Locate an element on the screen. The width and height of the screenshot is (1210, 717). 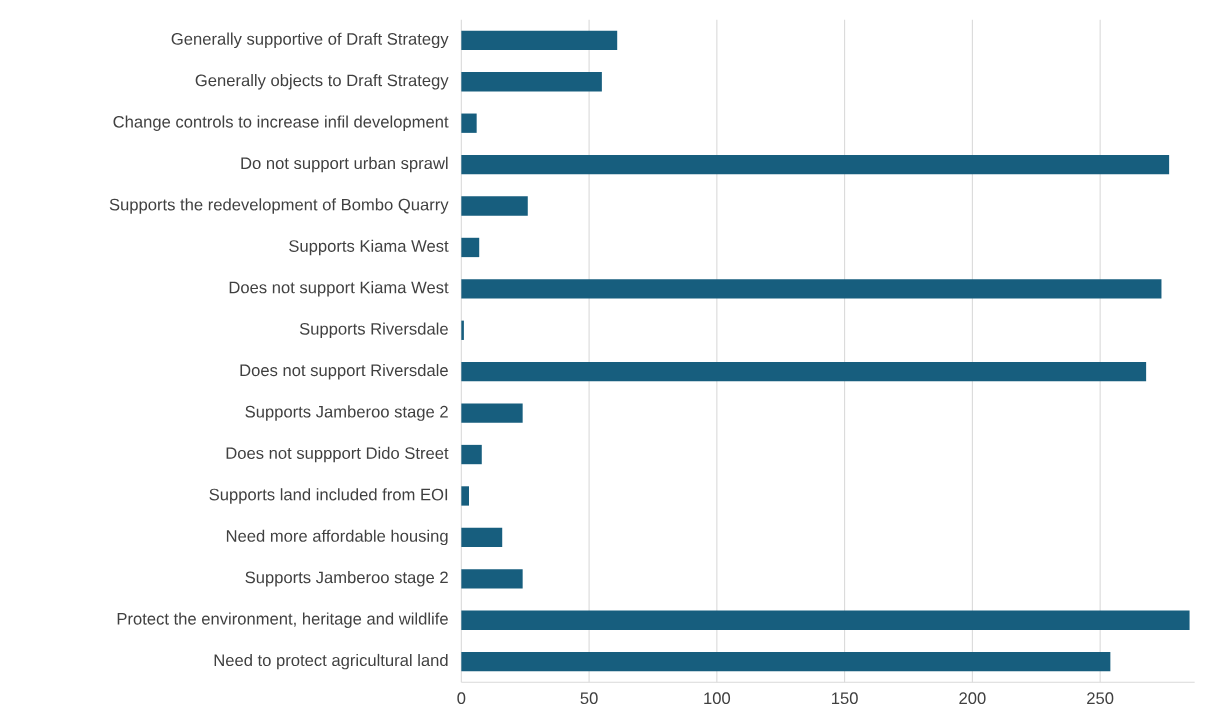
y-tick-label: Does not support Riversdale is located at coordinates (344, 371).